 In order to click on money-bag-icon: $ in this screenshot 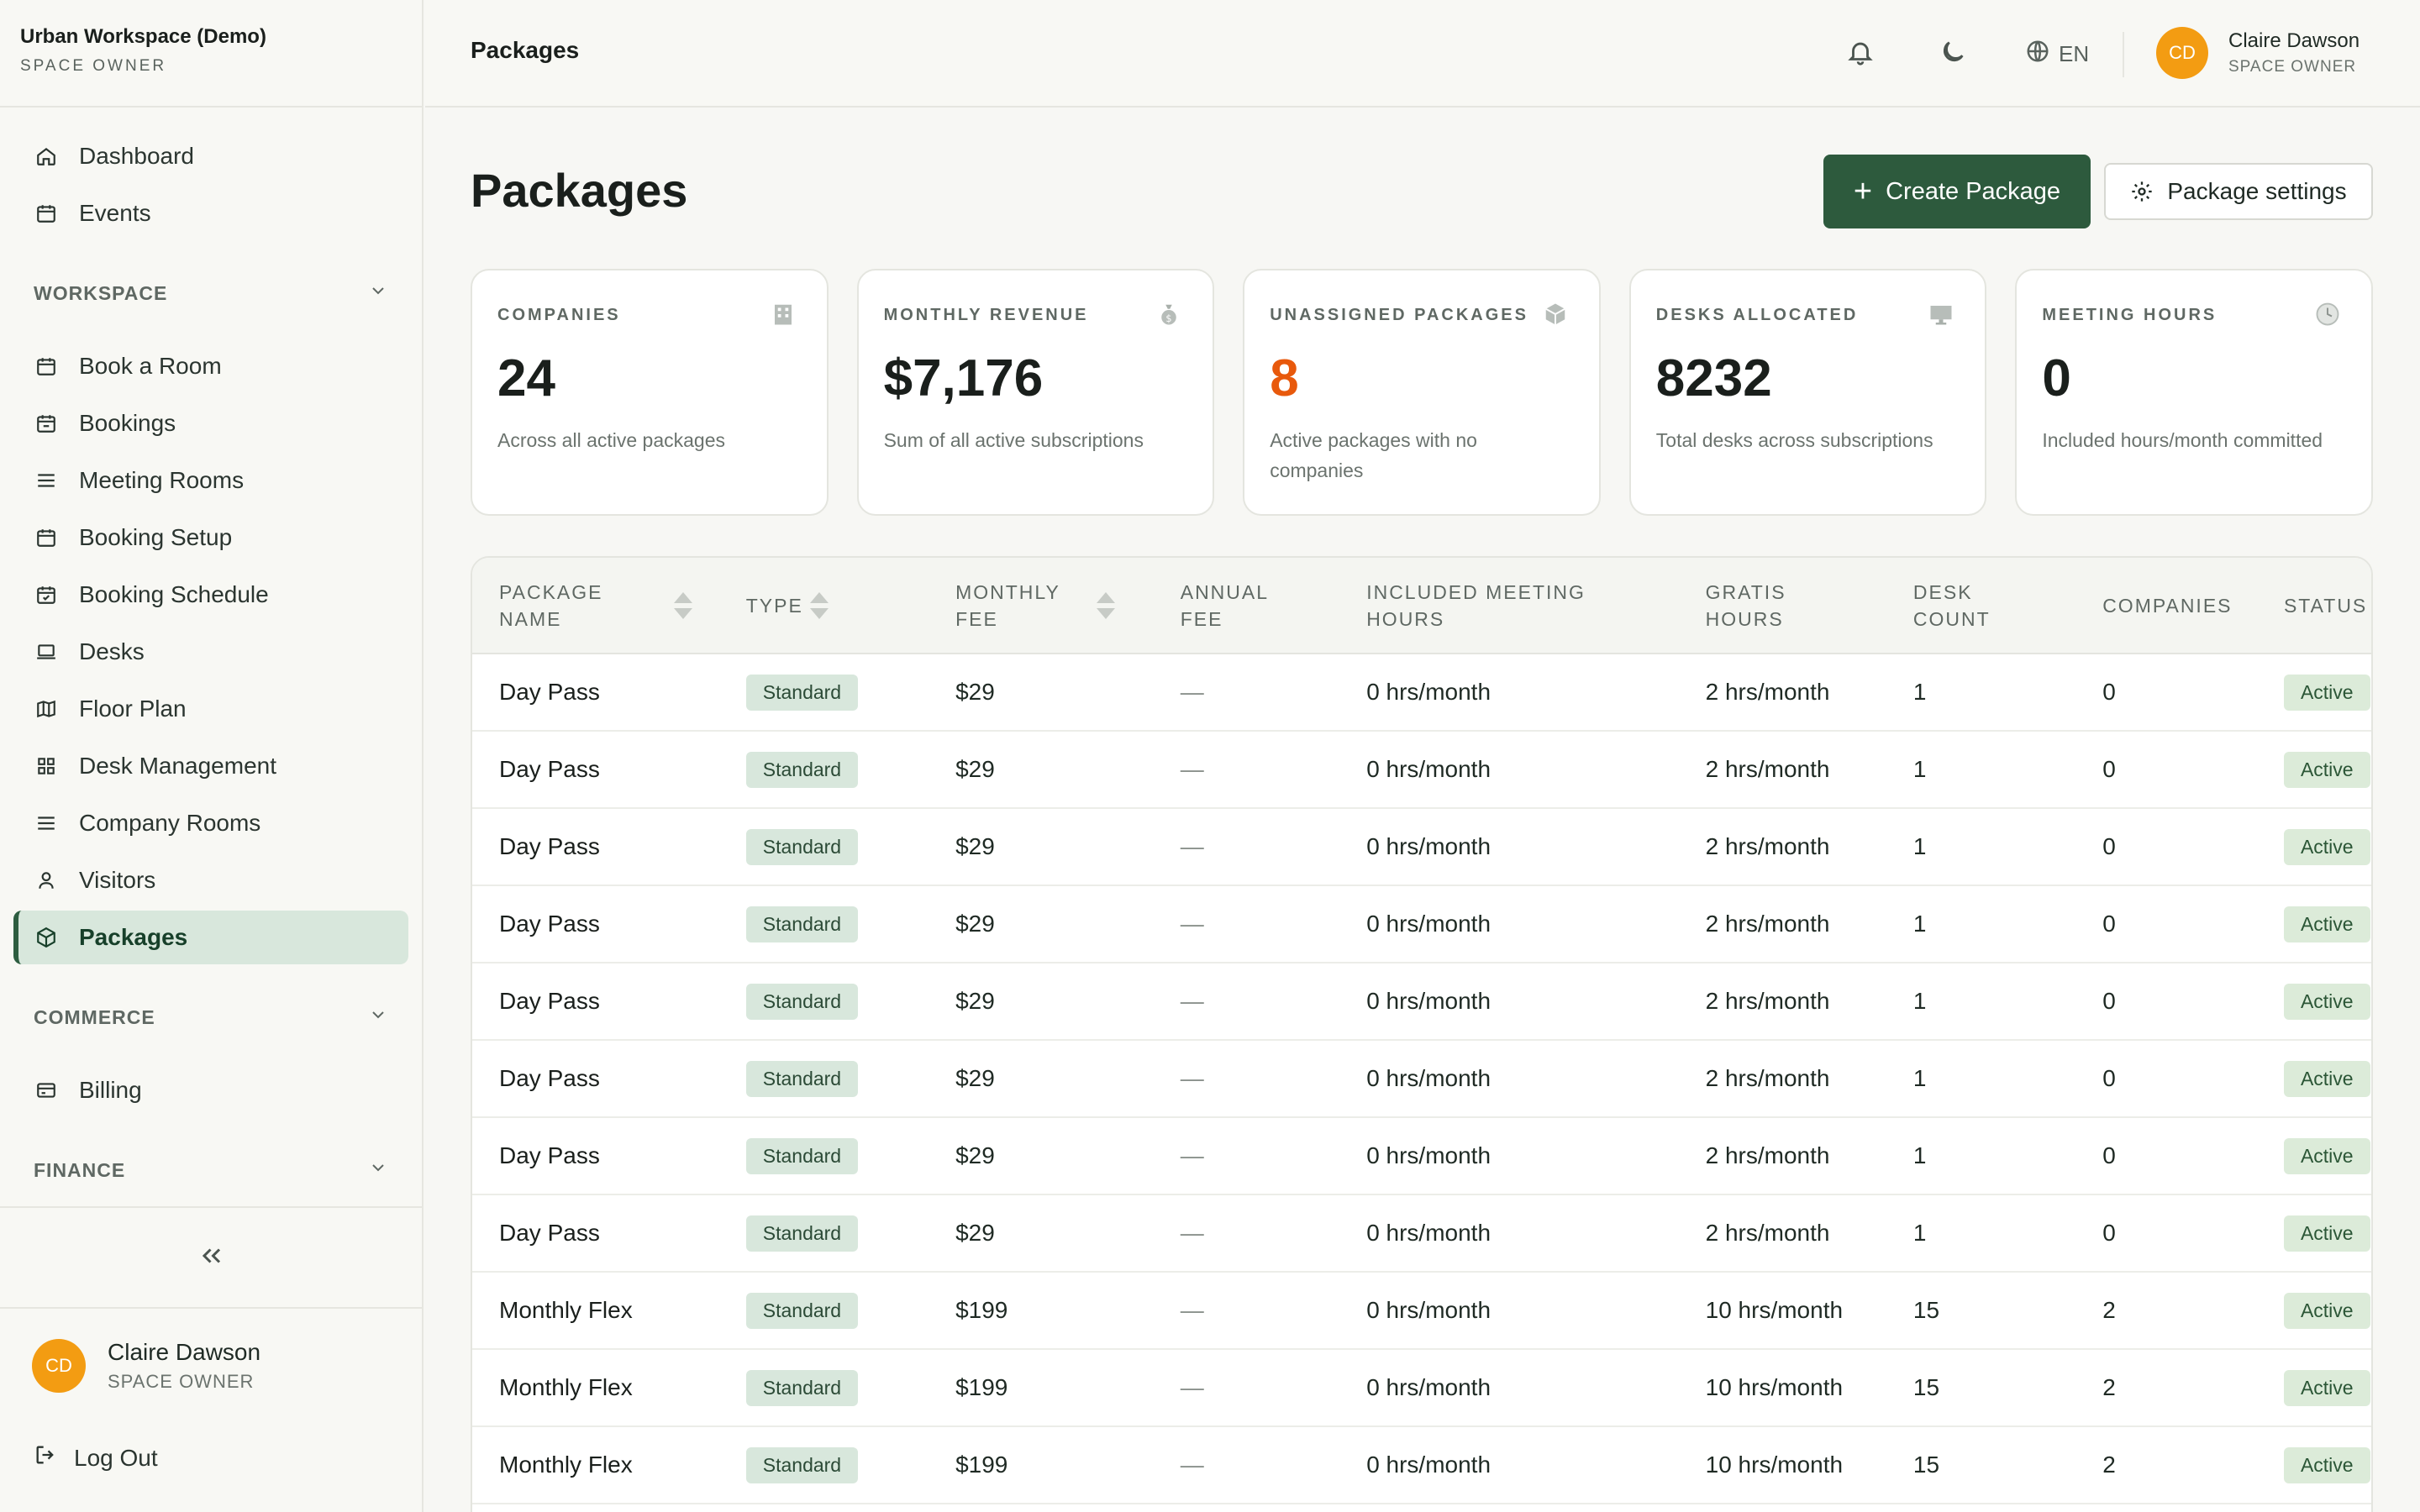, I will do `click(1168, 314)`.